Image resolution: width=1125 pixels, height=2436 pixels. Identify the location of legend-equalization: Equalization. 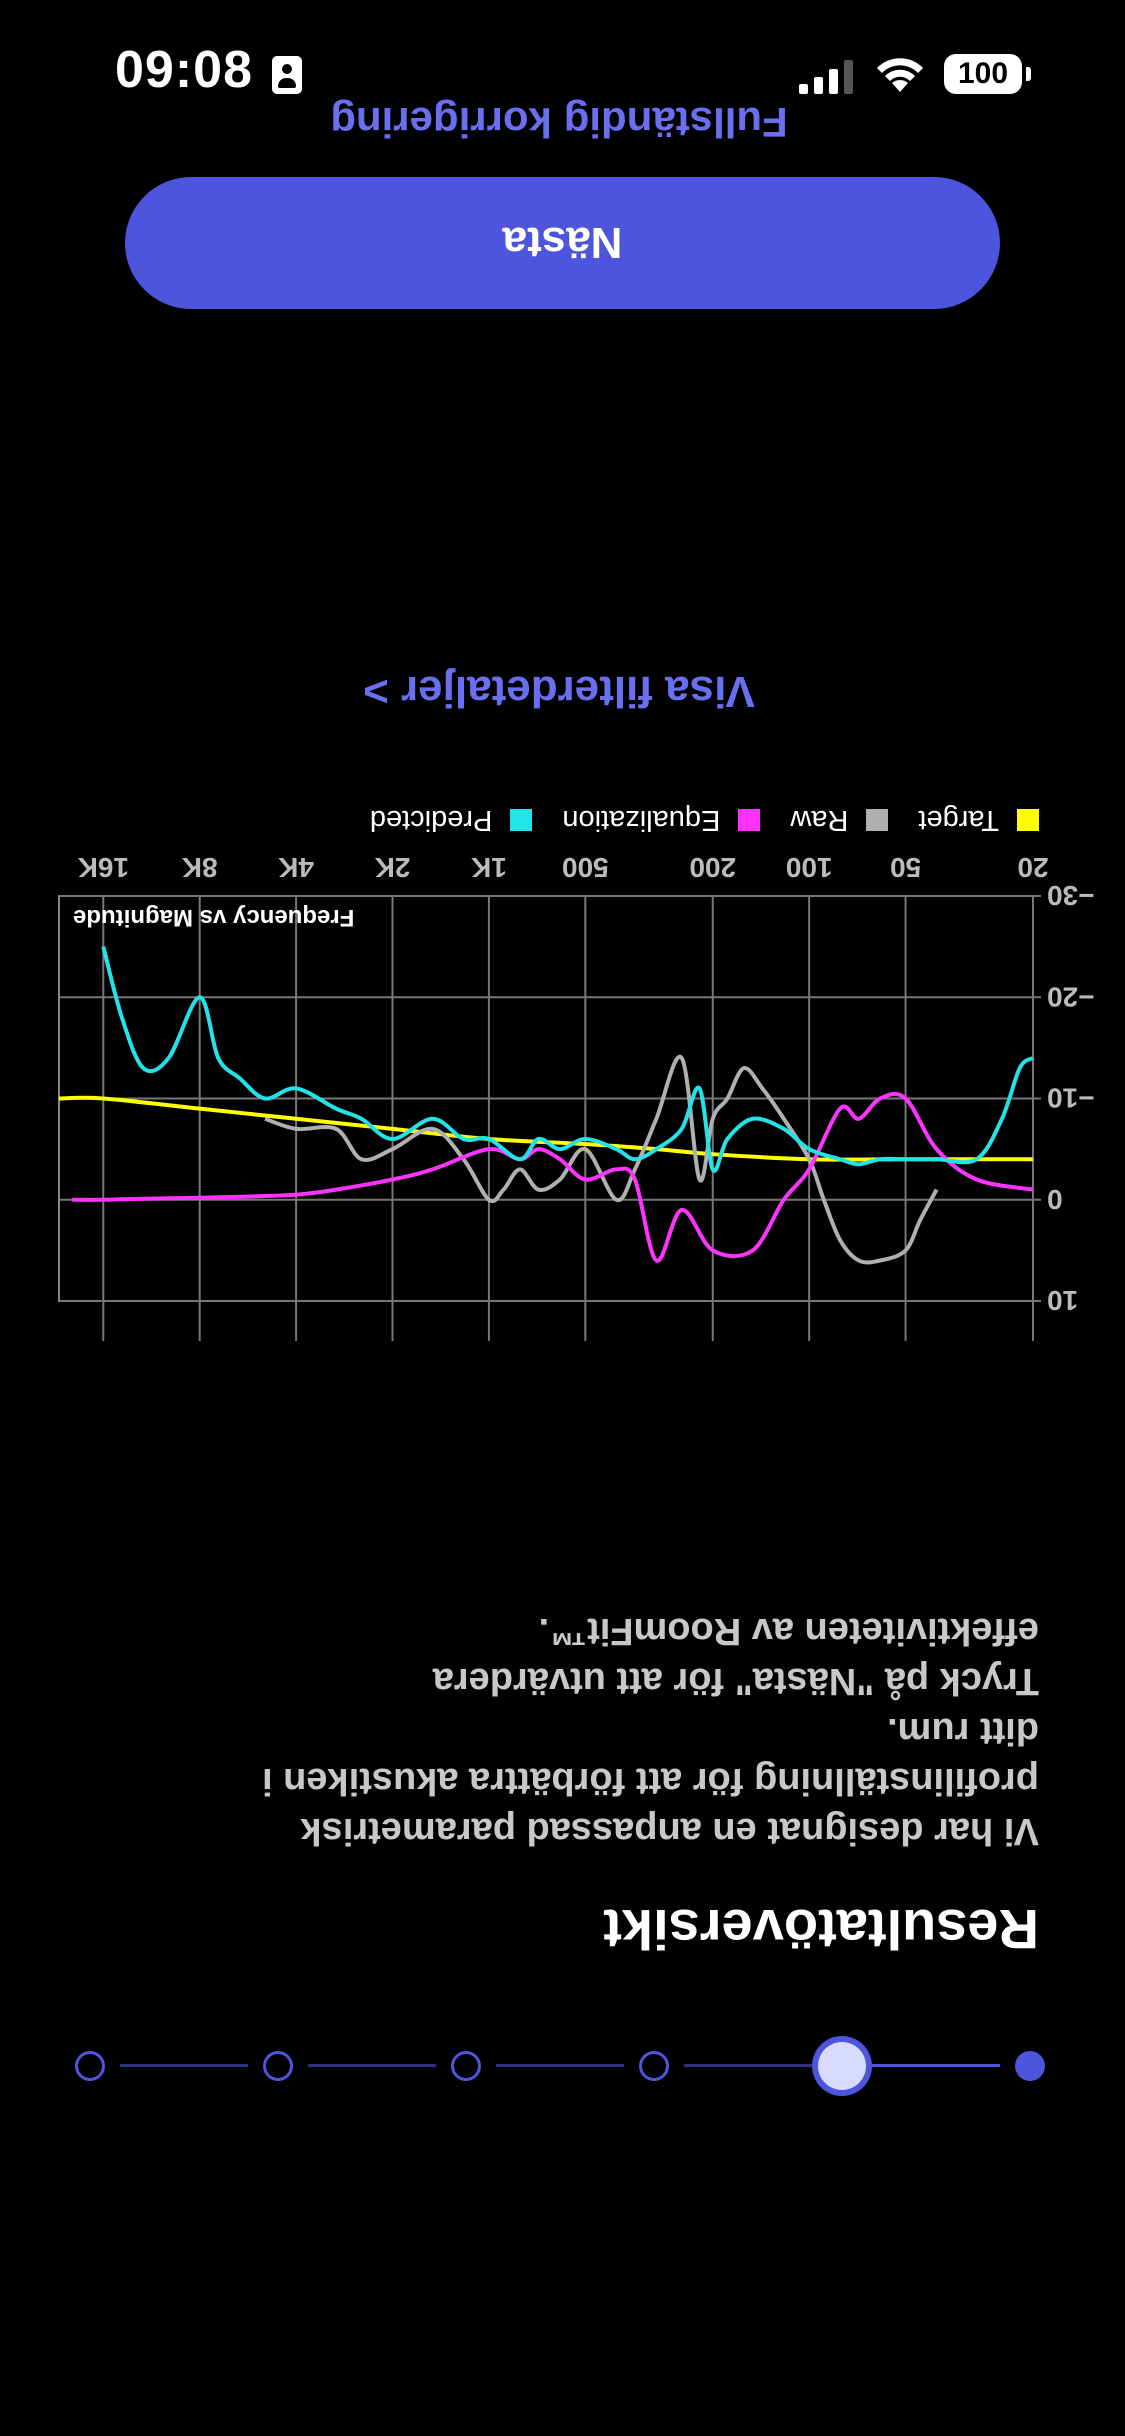
(661, 820).